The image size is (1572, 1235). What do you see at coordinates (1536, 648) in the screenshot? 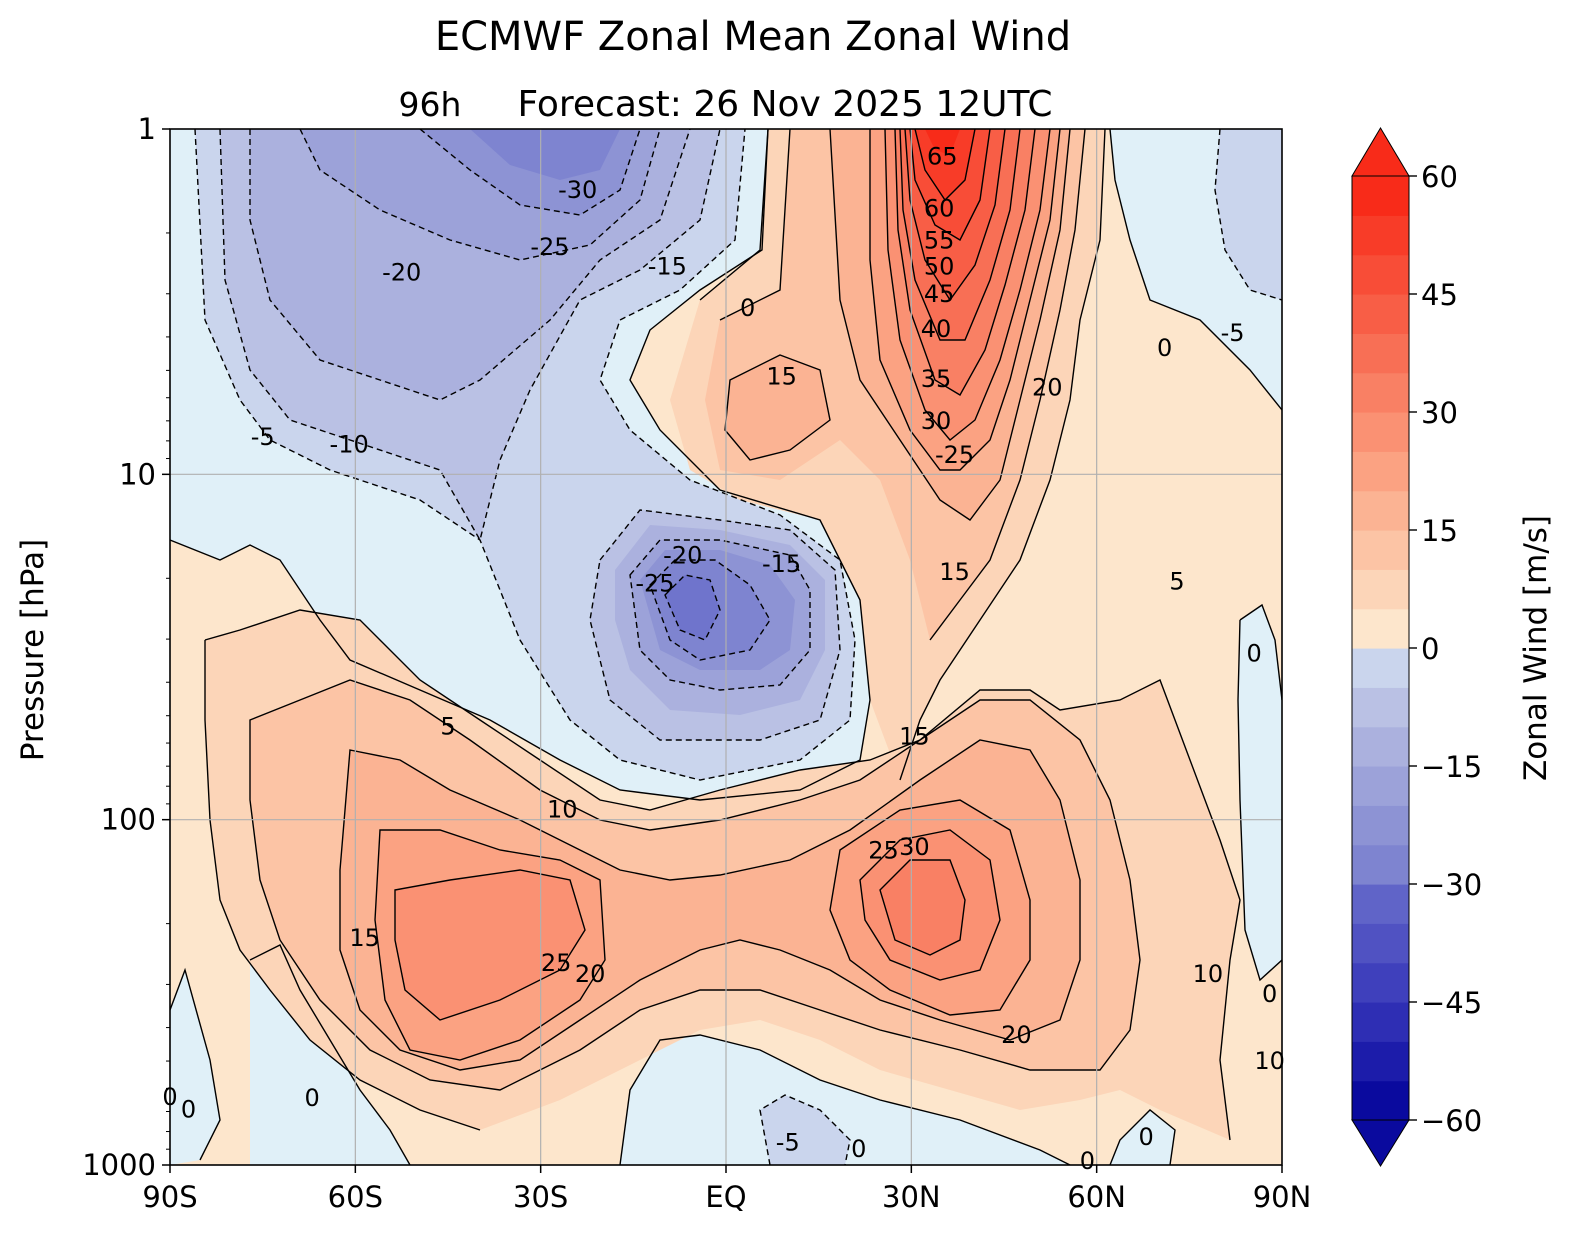
I see `colorbar-label: Zonal Wind [m/s]` at bounding box center [1536, 648].